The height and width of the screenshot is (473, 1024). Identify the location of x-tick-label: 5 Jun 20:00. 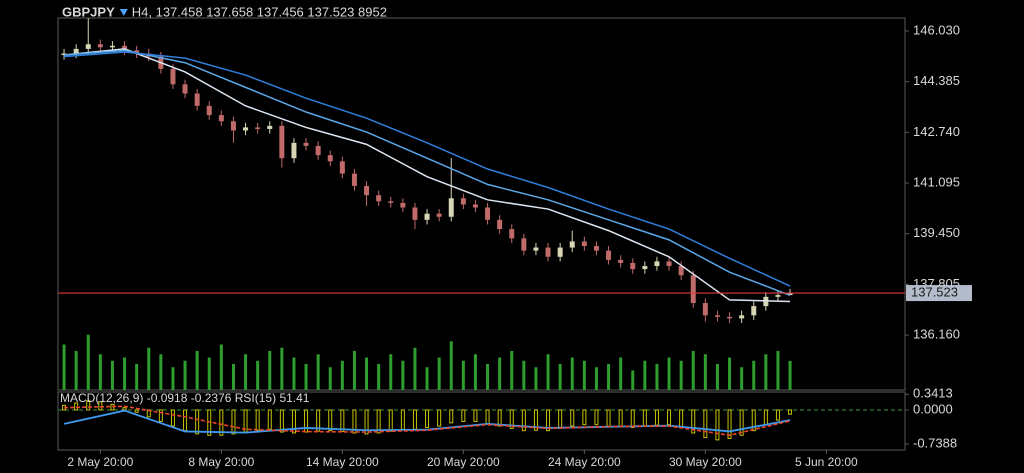
(826, 462).